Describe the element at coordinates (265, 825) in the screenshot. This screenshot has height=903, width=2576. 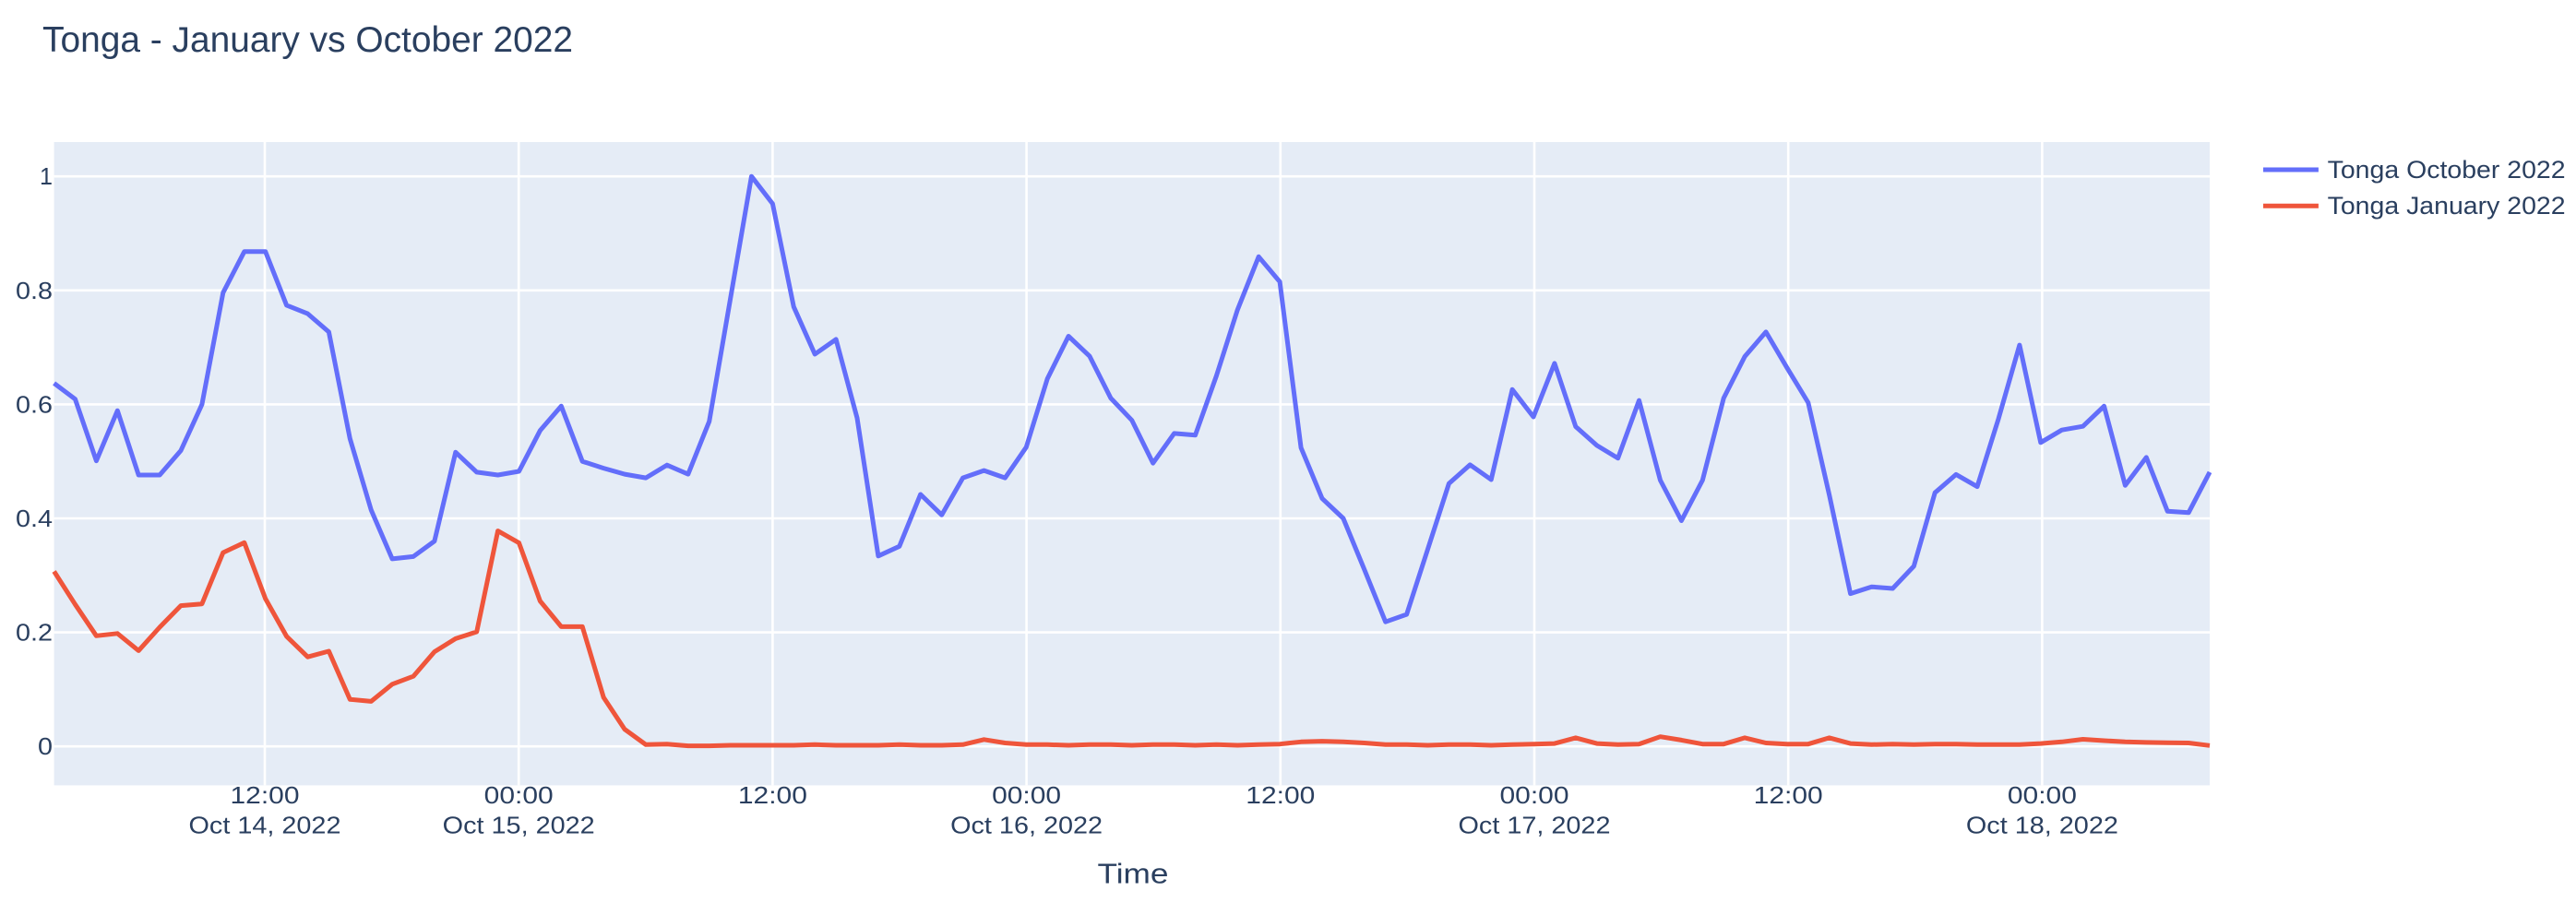
I see `svg-text: Oct 14, 2022` at that location.